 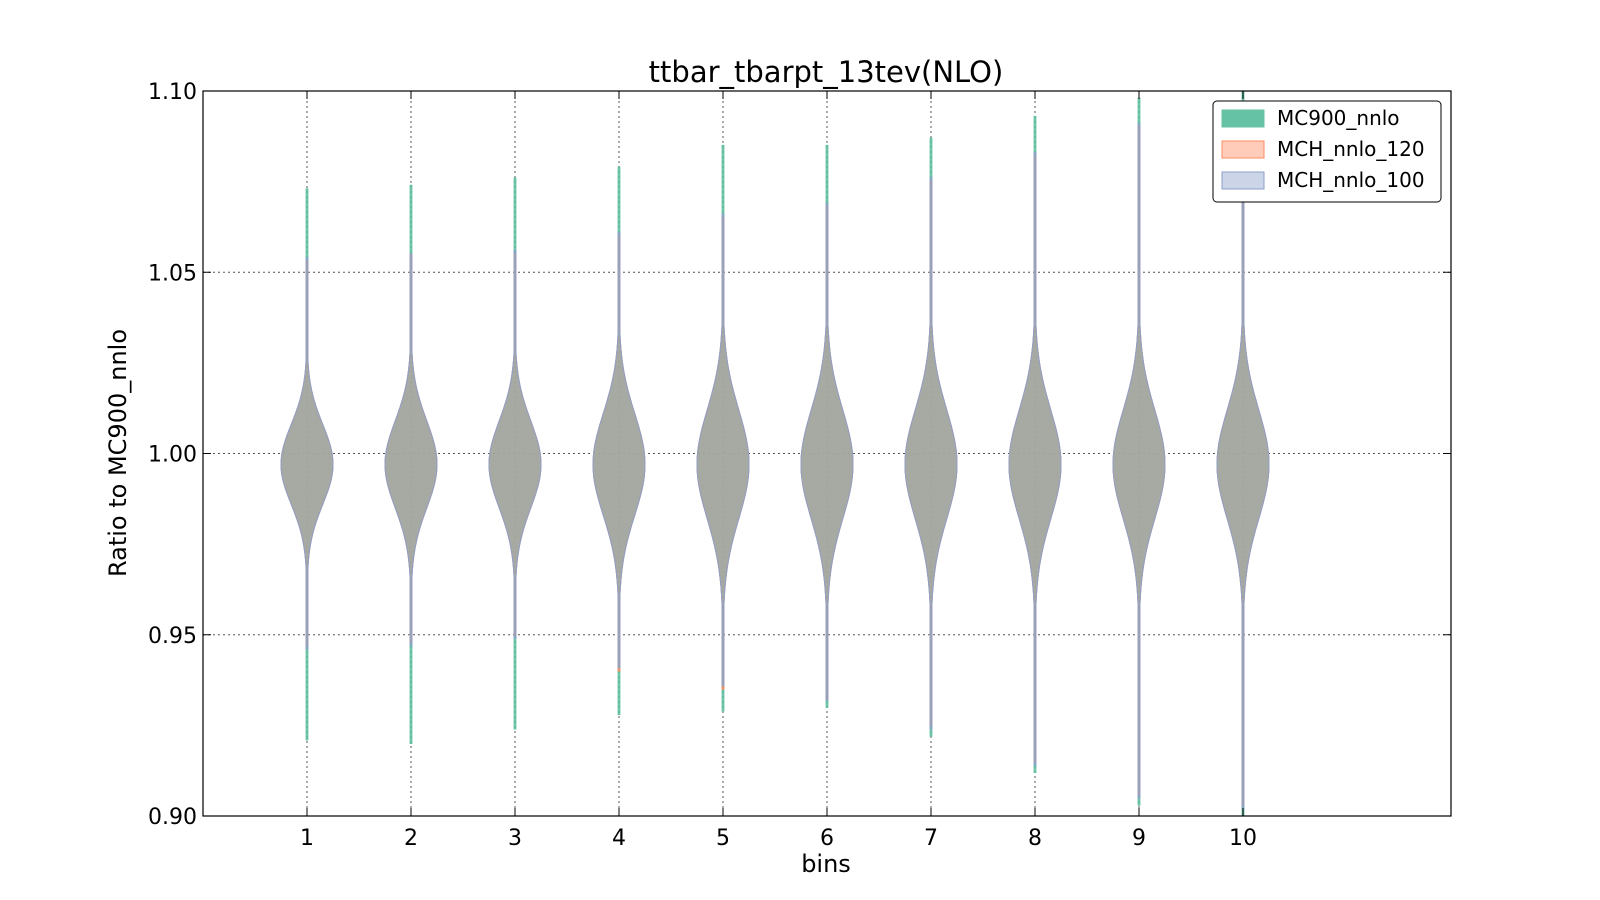 What do you see at coordinates (826, 864) in the screenshot?
I see `x-axis-label: bins` at bounding box center [826, 864].